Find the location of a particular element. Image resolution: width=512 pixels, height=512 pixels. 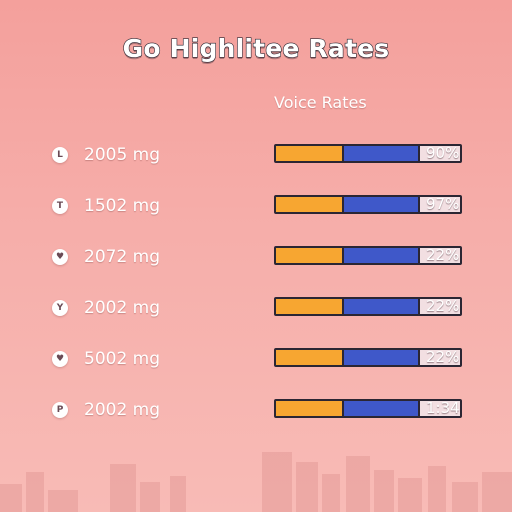

clock-icon: L is located at coordinates (60, 155).